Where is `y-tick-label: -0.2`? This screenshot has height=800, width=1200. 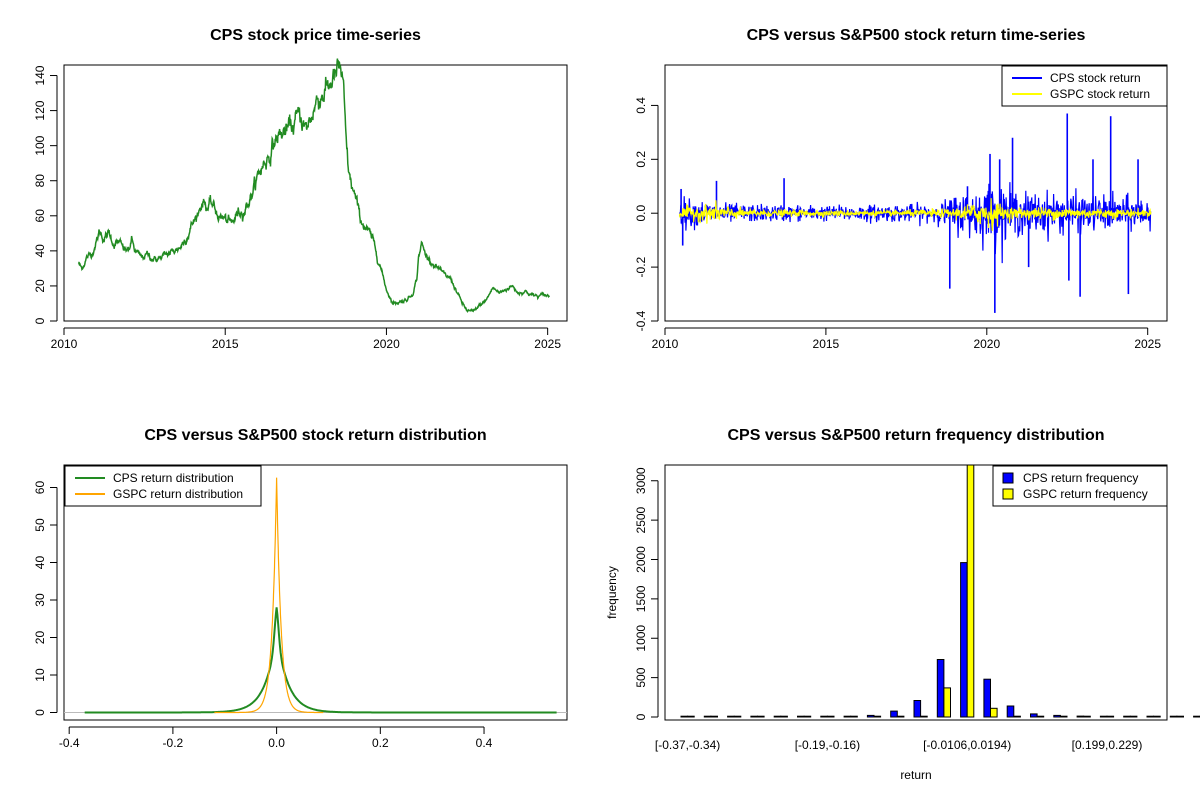 y-tick-label: -0.2 is located at coordinates (641, 266).